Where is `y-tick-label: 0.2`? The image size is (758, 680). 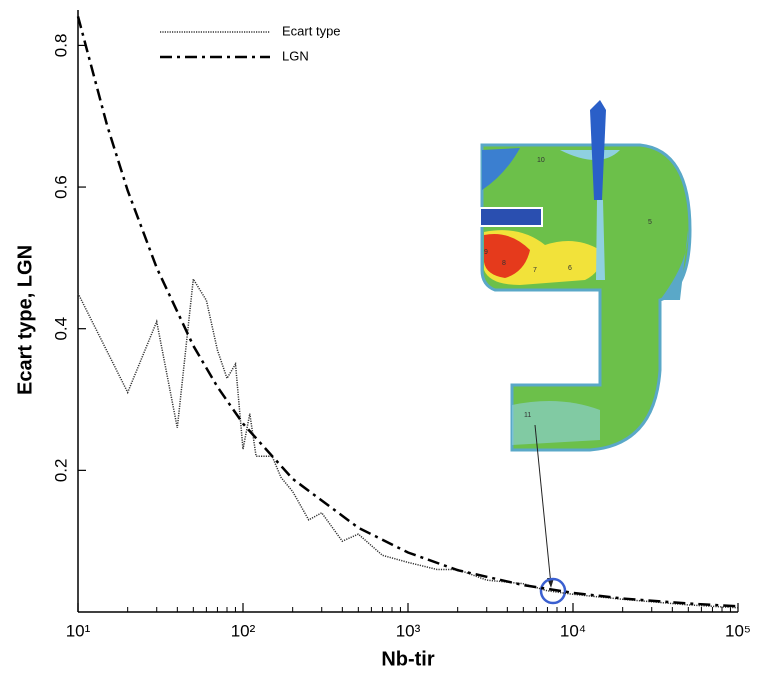 y-tick-label: 0.2 is located at coordinates (60, 471).